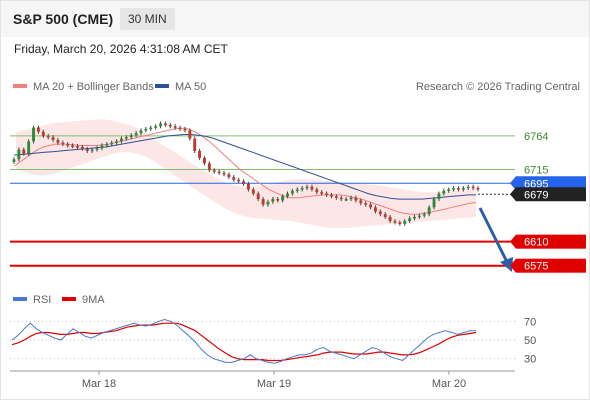  Describe the element at coordinates (20, 86) in the screenshot. I see `legend-swatch-ma20` at that location.